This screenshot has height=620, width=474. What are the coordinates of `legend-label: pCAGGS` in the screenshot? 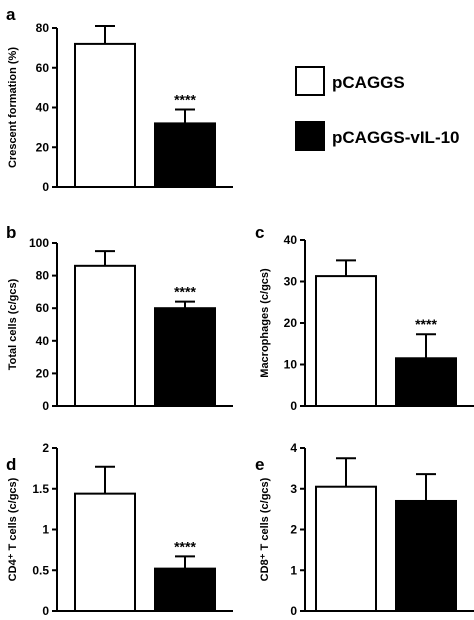 It's located at (368, 82).